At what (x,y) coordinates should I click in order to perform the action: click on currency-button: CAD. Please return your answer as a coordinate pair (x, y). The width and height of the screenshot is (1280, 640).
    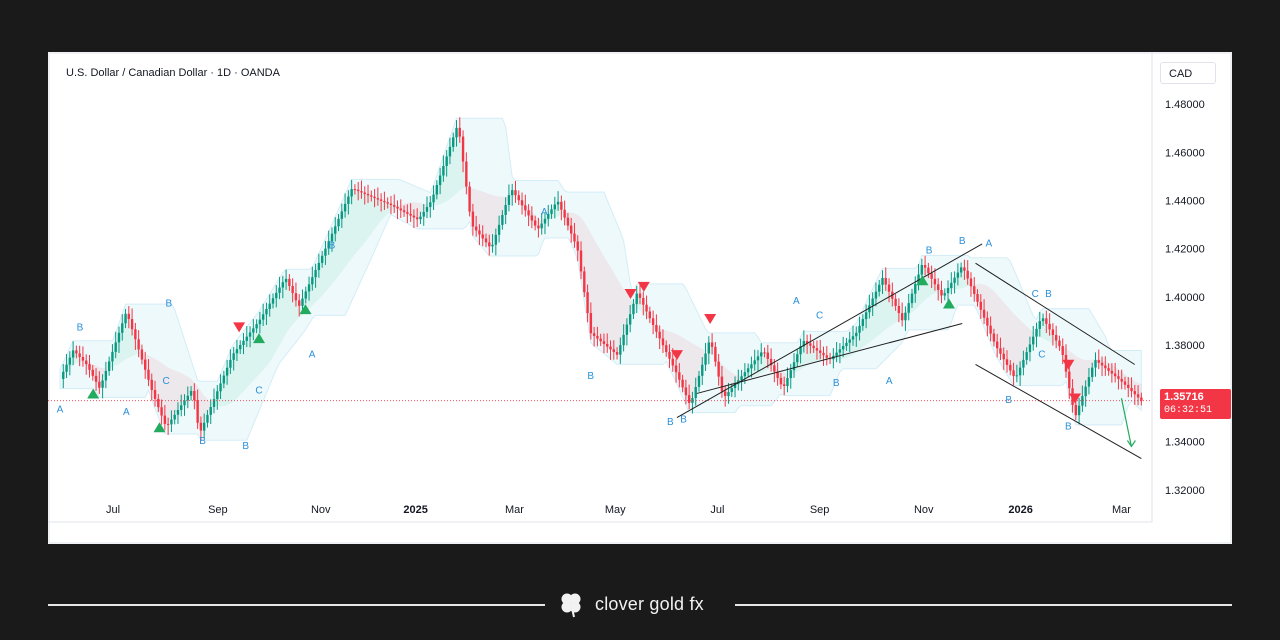
    Looking at the image, I should click on (1188, 73).